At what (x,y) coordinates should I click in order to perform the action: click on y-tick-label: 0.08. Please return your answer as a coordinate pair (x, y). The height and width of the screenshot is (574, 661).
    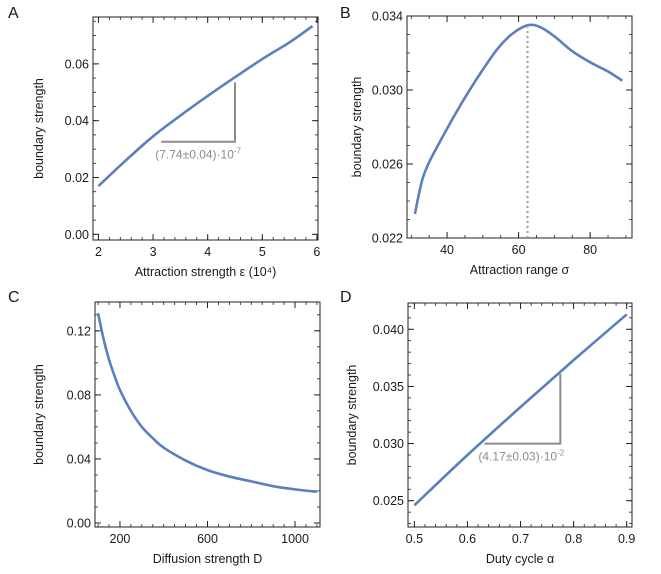
    Looking at the image, I should click on (79, 395).